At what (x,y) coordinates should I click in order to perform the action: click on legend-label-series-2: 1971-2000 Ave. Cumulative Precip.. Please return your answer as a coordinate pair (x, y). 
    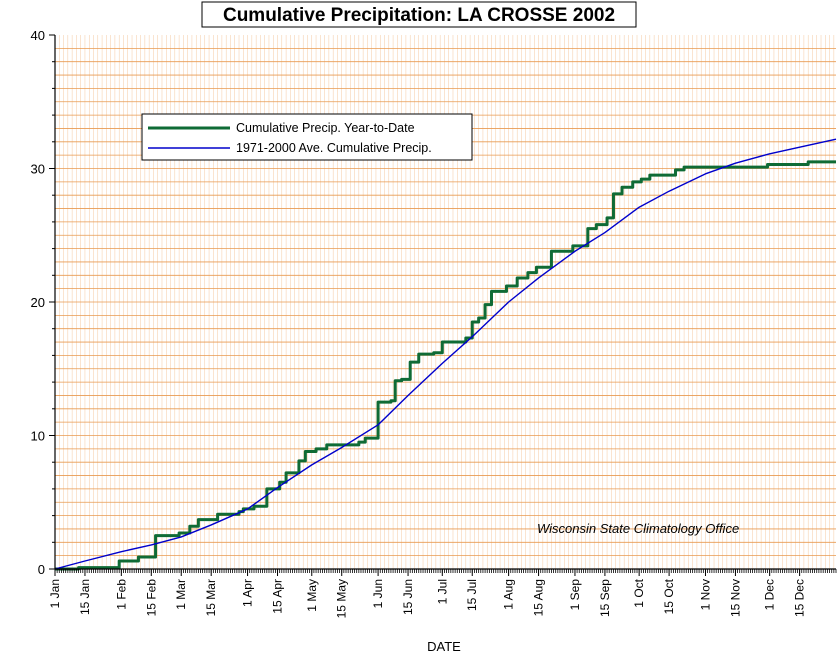
    Looking at the image, I should click on (334, 148).